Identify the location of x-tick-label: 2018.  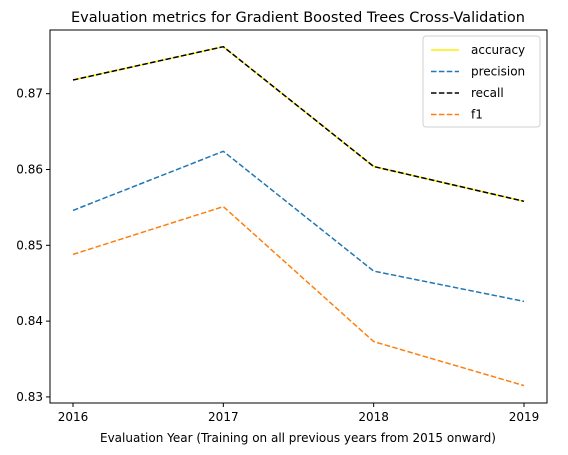
(373, 417).